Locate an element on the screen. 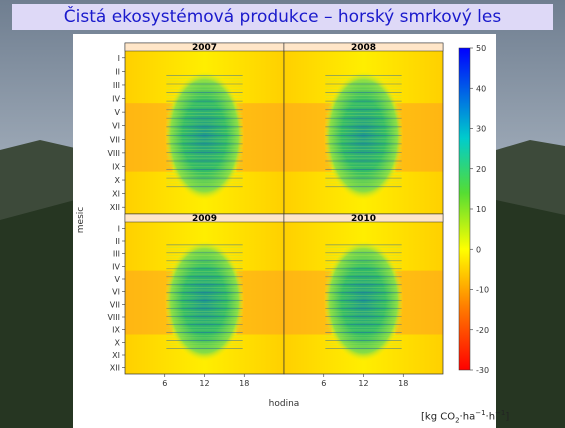 The image size is (565, 428). y-tick-0-XII: XII is located at coordinates (115, 207).